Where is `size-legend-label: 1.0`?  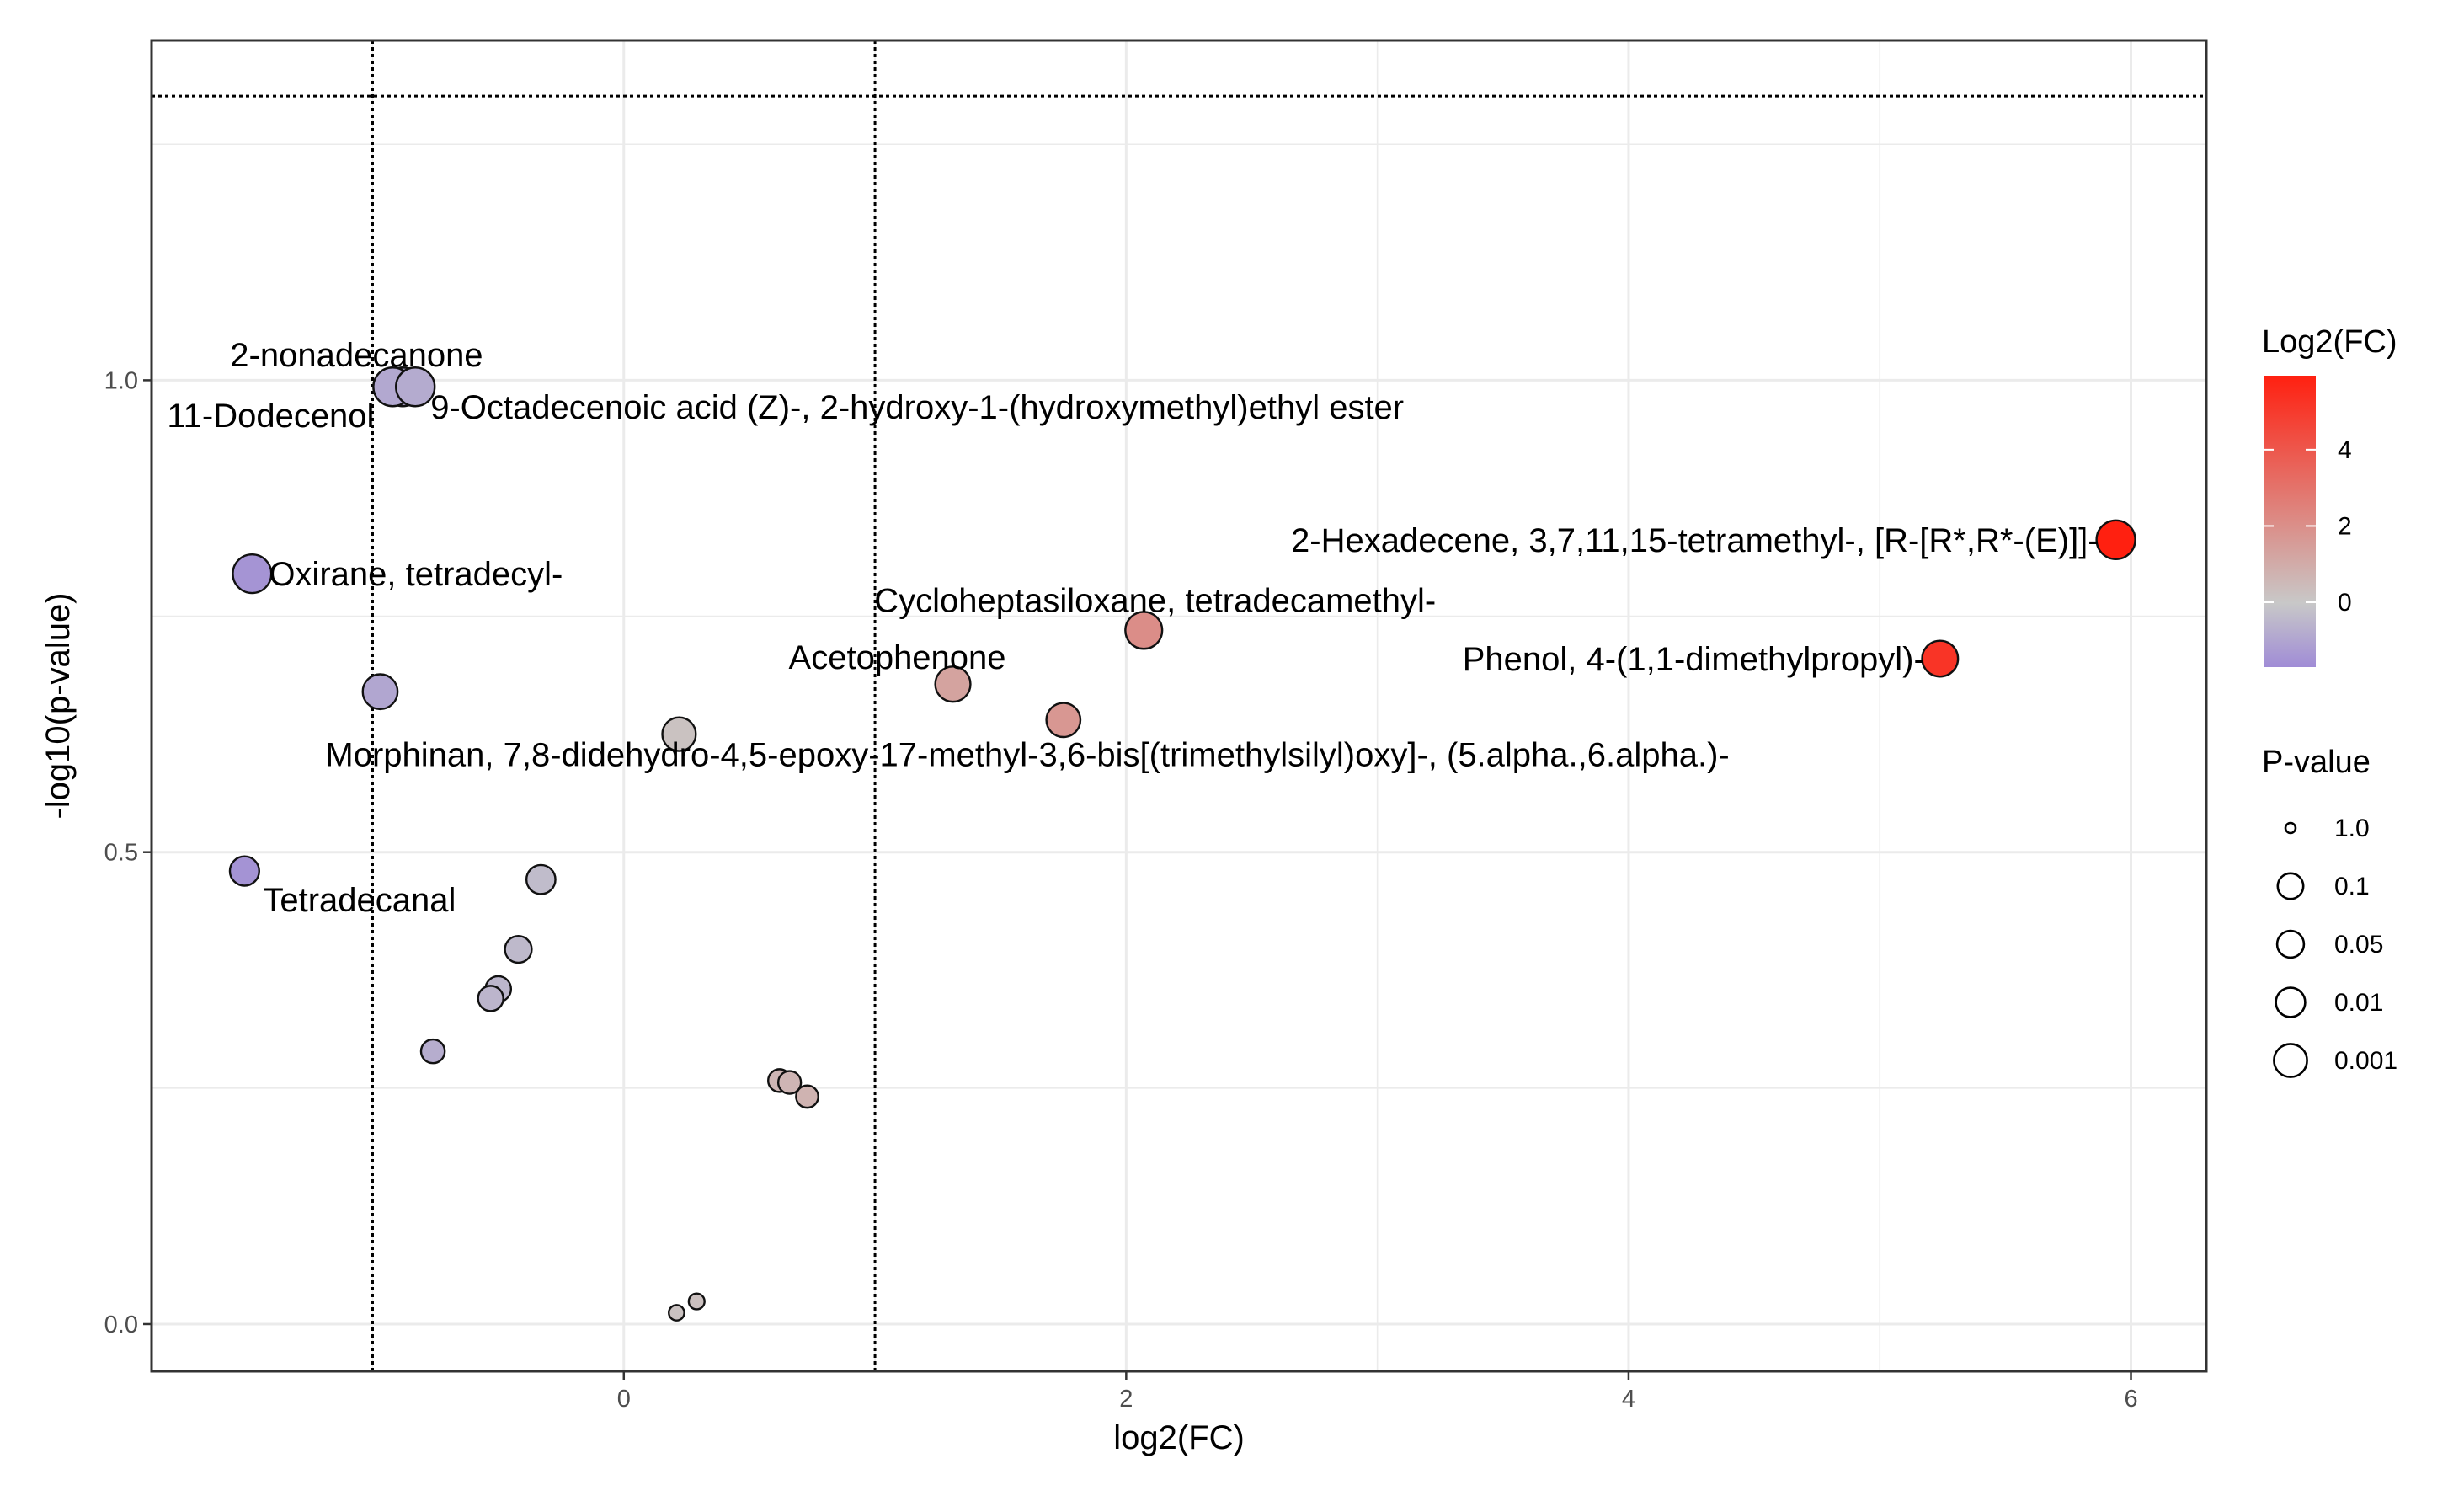
size-legend-label: 1.0 is located at coordinates (2352, 828).